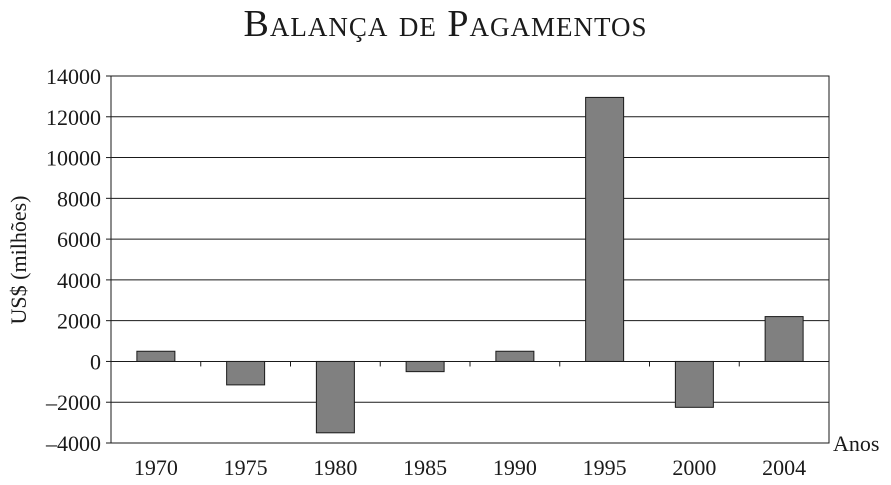 The height and width of the screenshot is (485, 891). Describe the element at coordinates (73, 443) in the screenshot. I see `y-tick-label: –4000` at that location.